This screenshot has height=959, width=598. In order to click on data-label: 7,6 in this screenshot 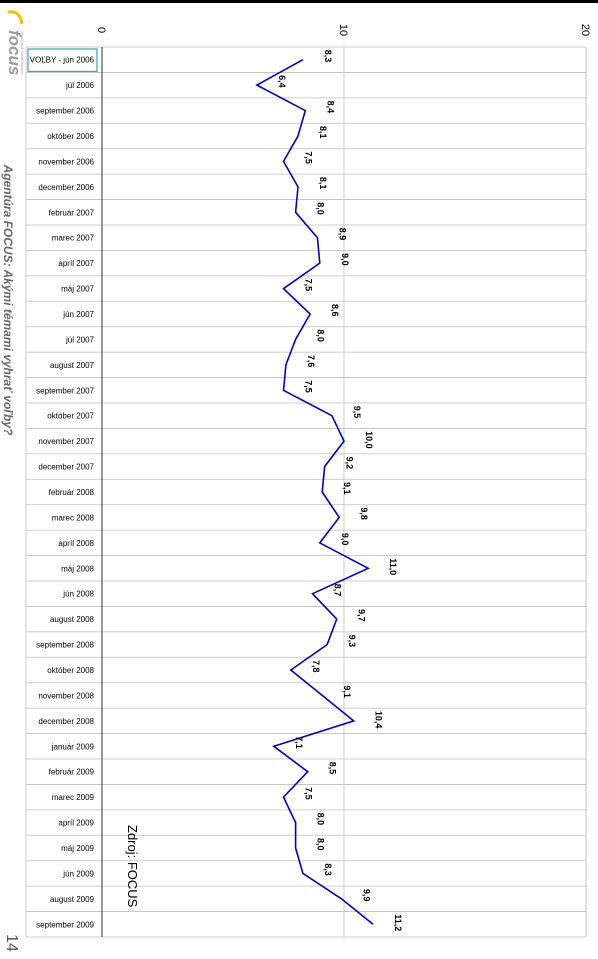, I will do `click(311, 361)`.